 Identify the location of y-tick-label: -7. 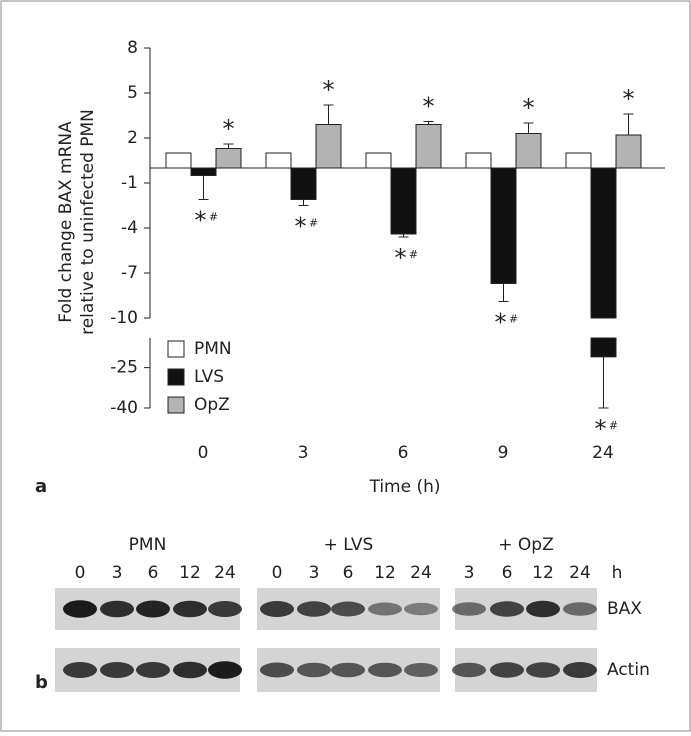
(129, 273).